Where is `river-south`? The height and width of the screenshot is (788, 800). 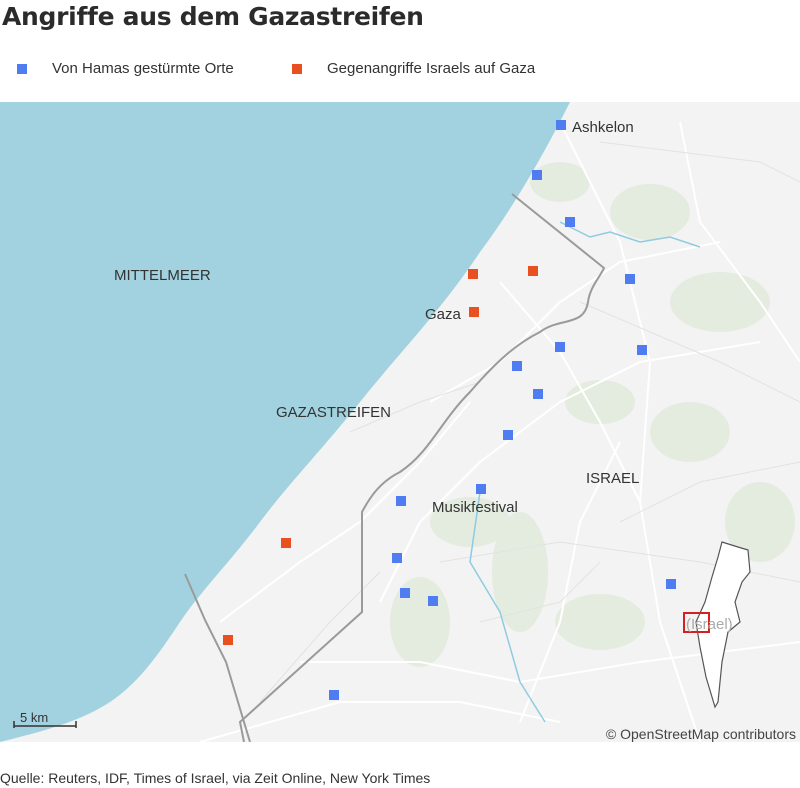
river-south is located at coordinates (507, 607).